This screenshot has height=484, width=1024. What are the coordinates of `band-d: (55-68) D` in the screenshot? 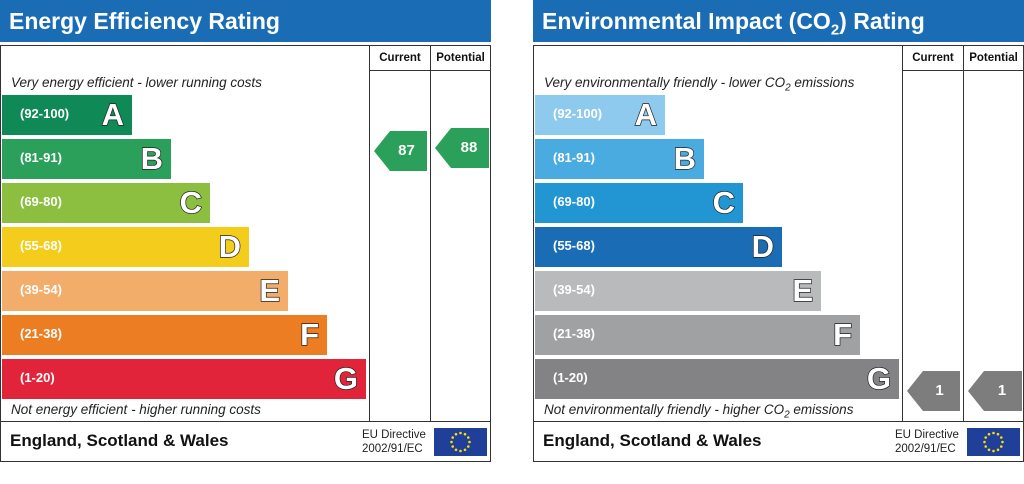 It's located at (125, 247).